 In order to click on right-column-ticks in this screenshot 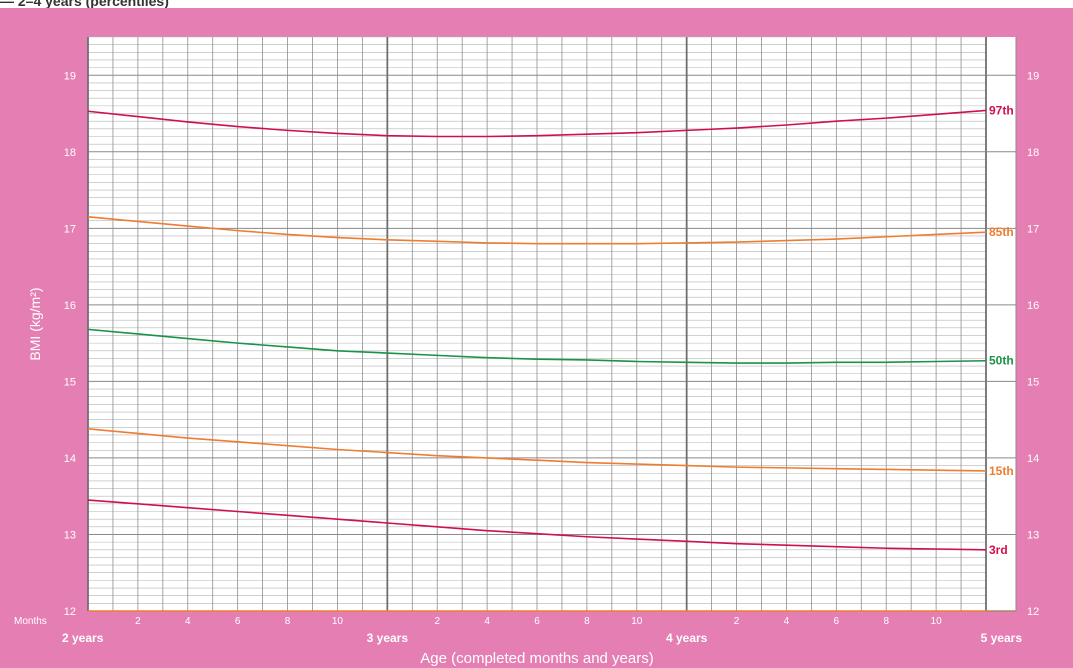, I will do `click(1001, 324)`.